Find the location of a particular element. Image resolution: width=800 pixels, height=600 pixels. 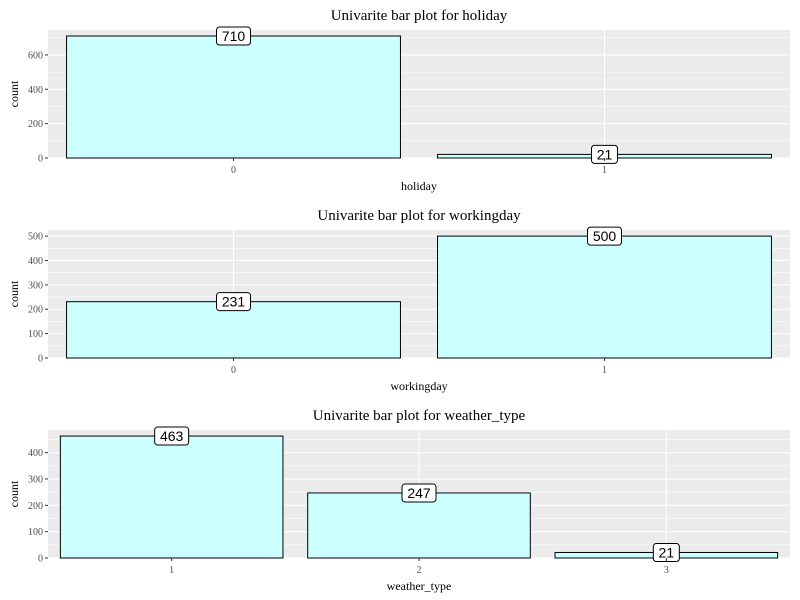

x-axis-title: workingday is located at coordinates (418, 386).